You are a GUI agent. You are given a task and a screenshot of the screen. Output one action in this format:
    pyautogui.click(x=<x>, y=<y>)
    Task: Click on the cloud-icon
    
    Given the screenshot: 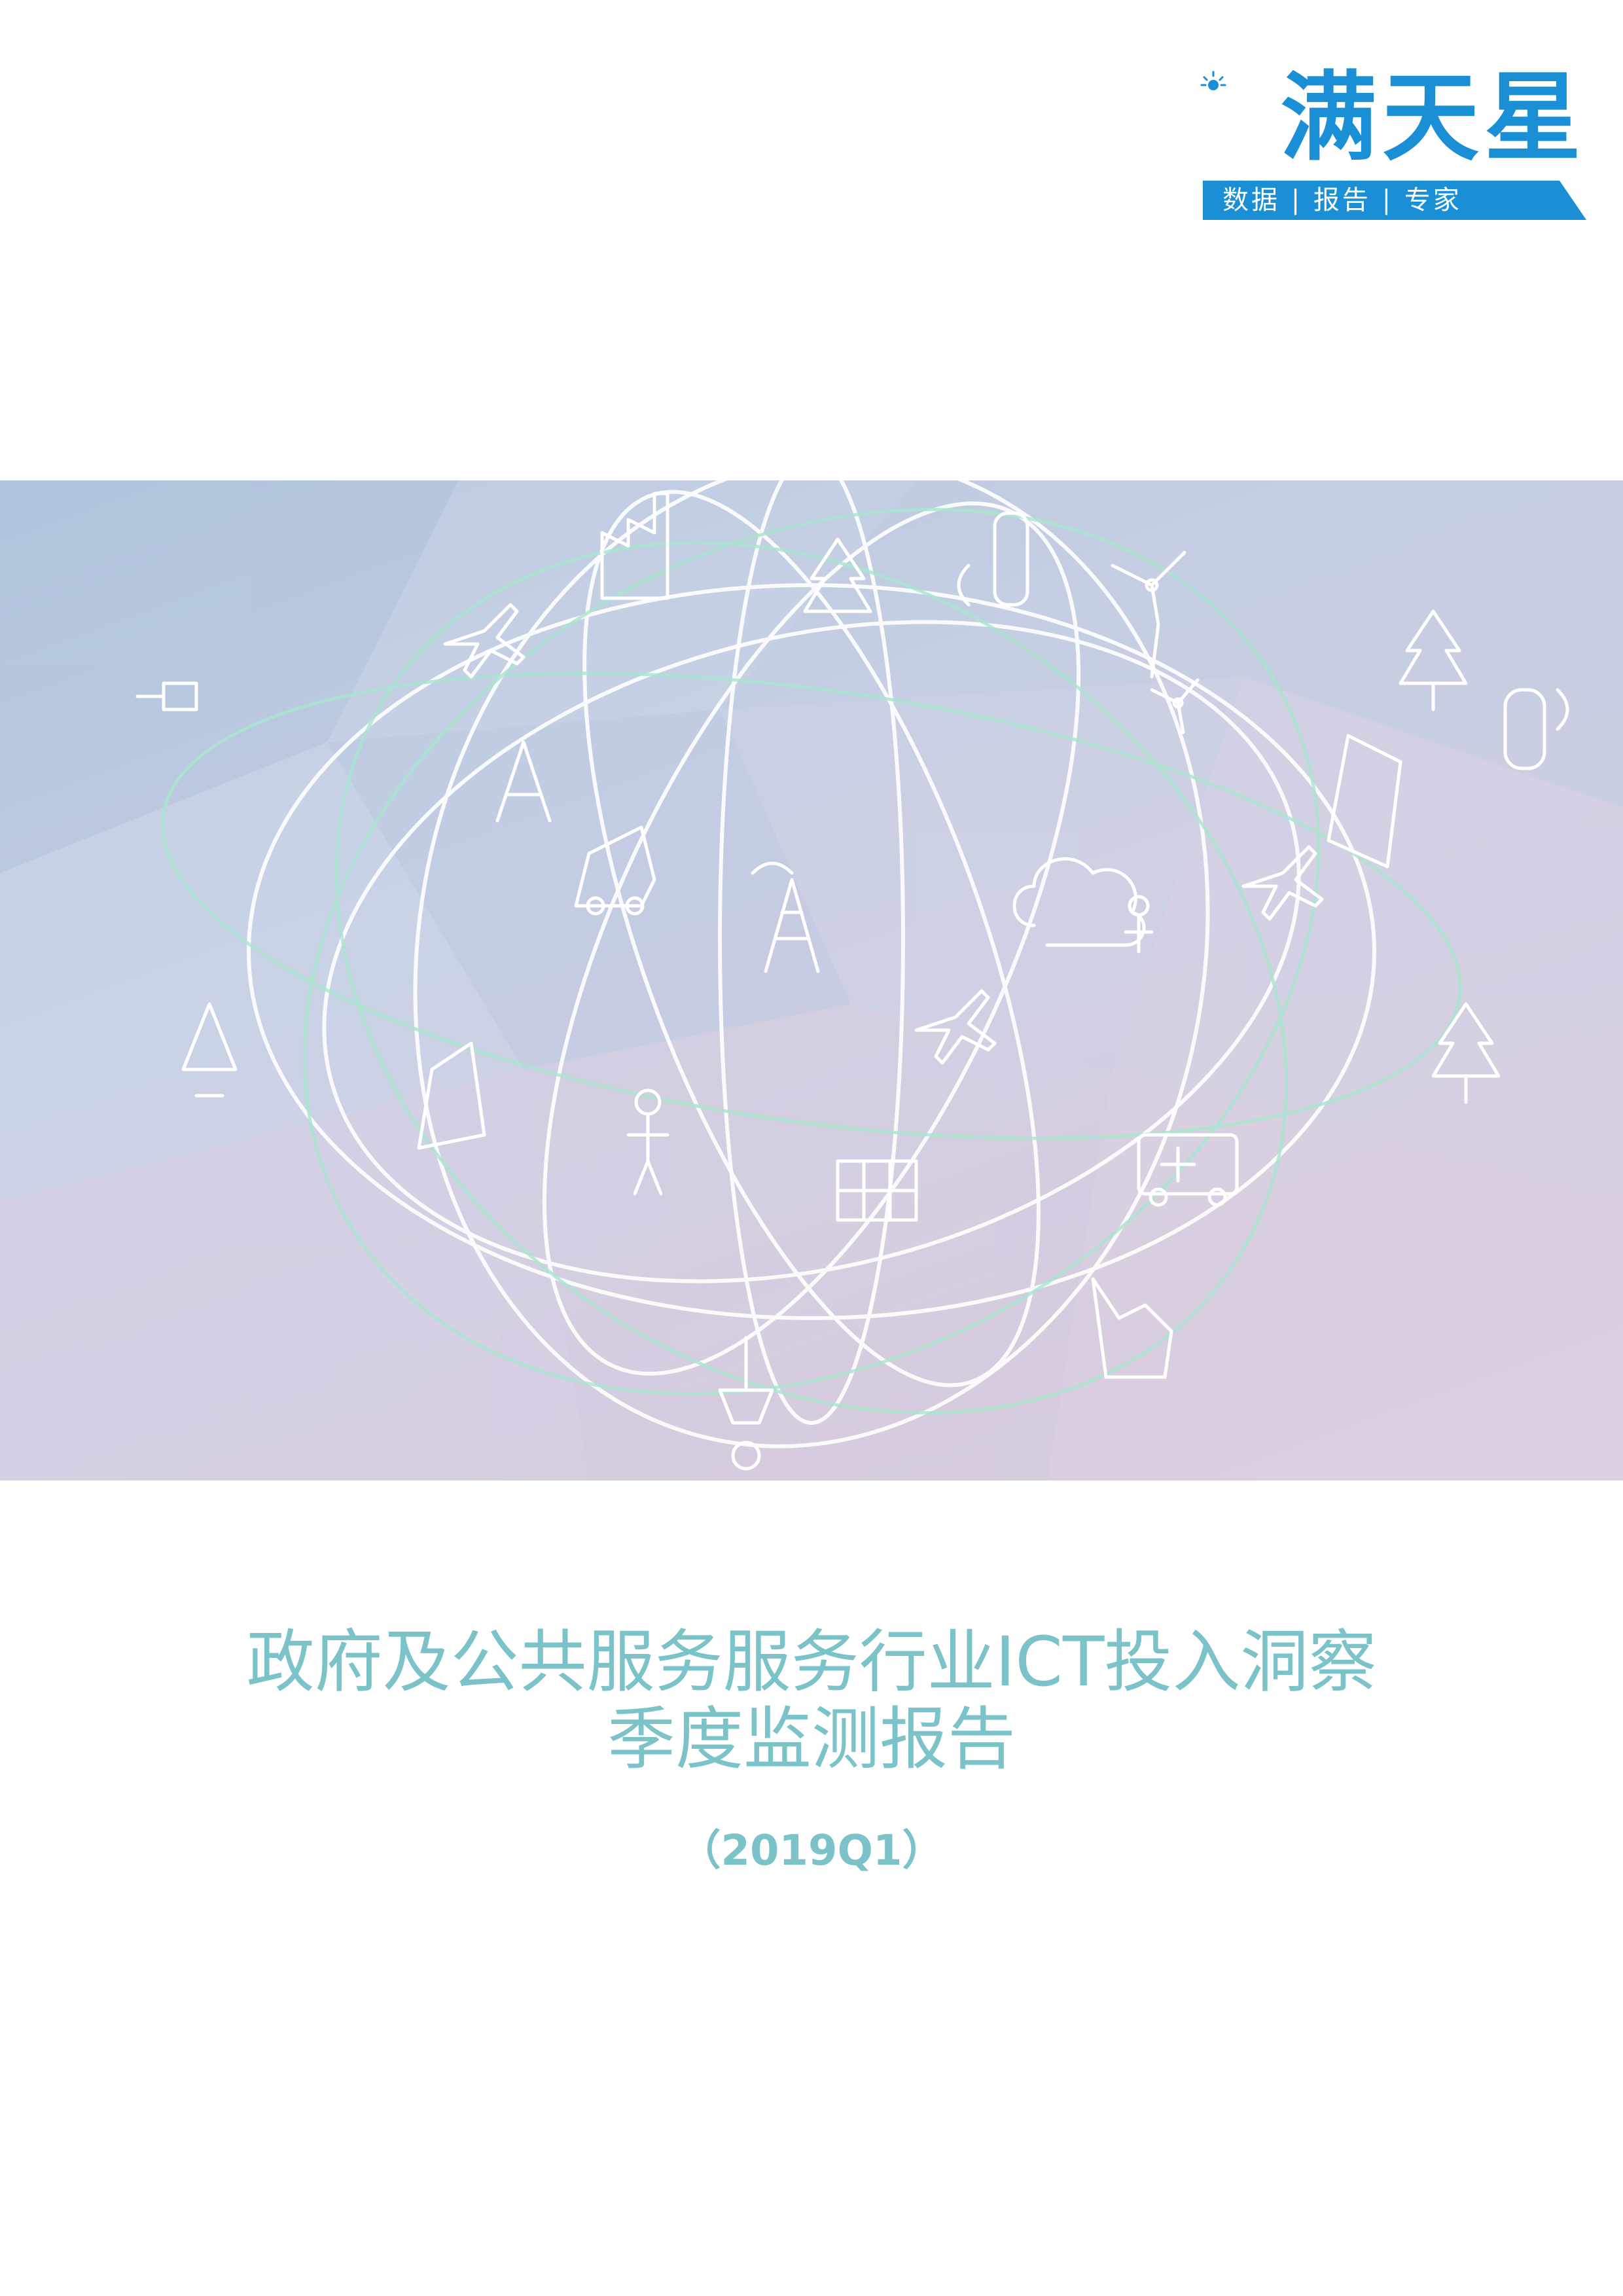 What is the action you would take?
    pyautogui.click(x=1079, y=902)
    